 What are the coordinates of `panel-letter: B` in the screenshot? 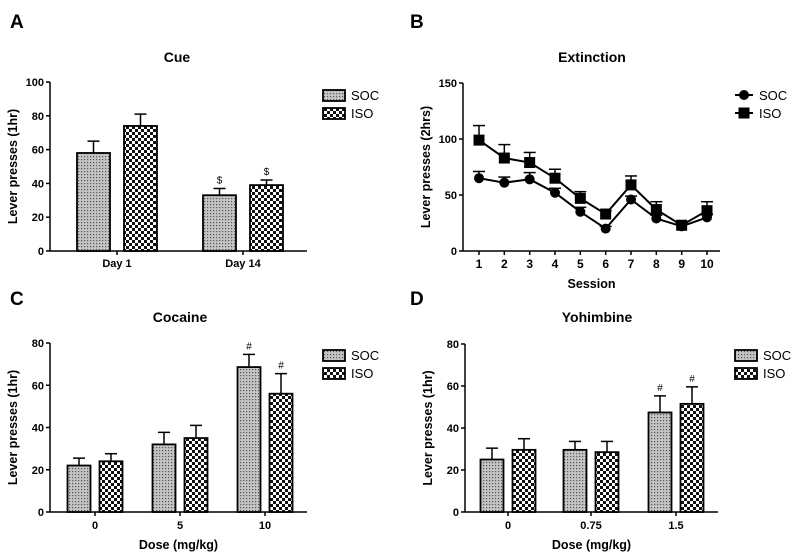 It's located at (417, 22).